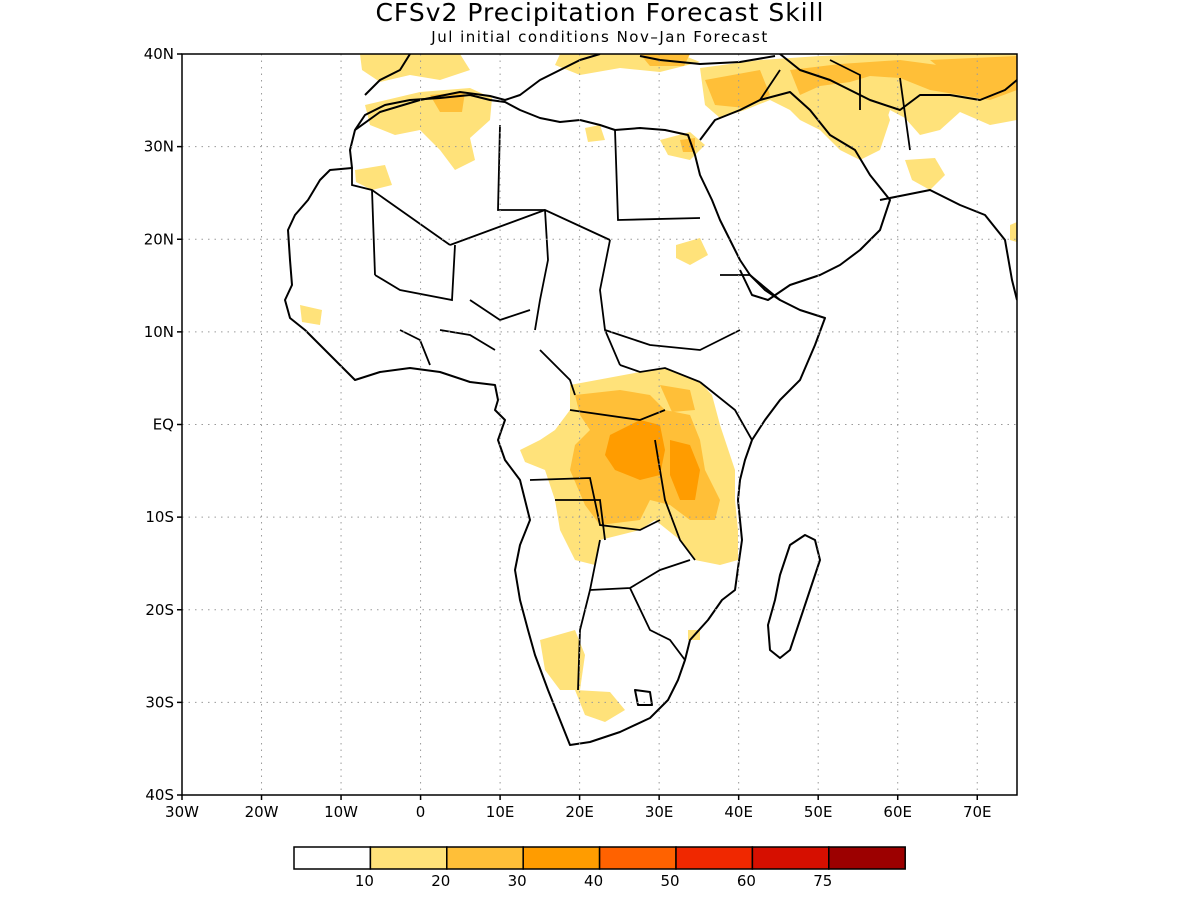 The height and width of the screenshot is (900, 1200). Describe the element at coordinates (517, 881) in the screenshot. I see `colorbar-label: 30` at that location.